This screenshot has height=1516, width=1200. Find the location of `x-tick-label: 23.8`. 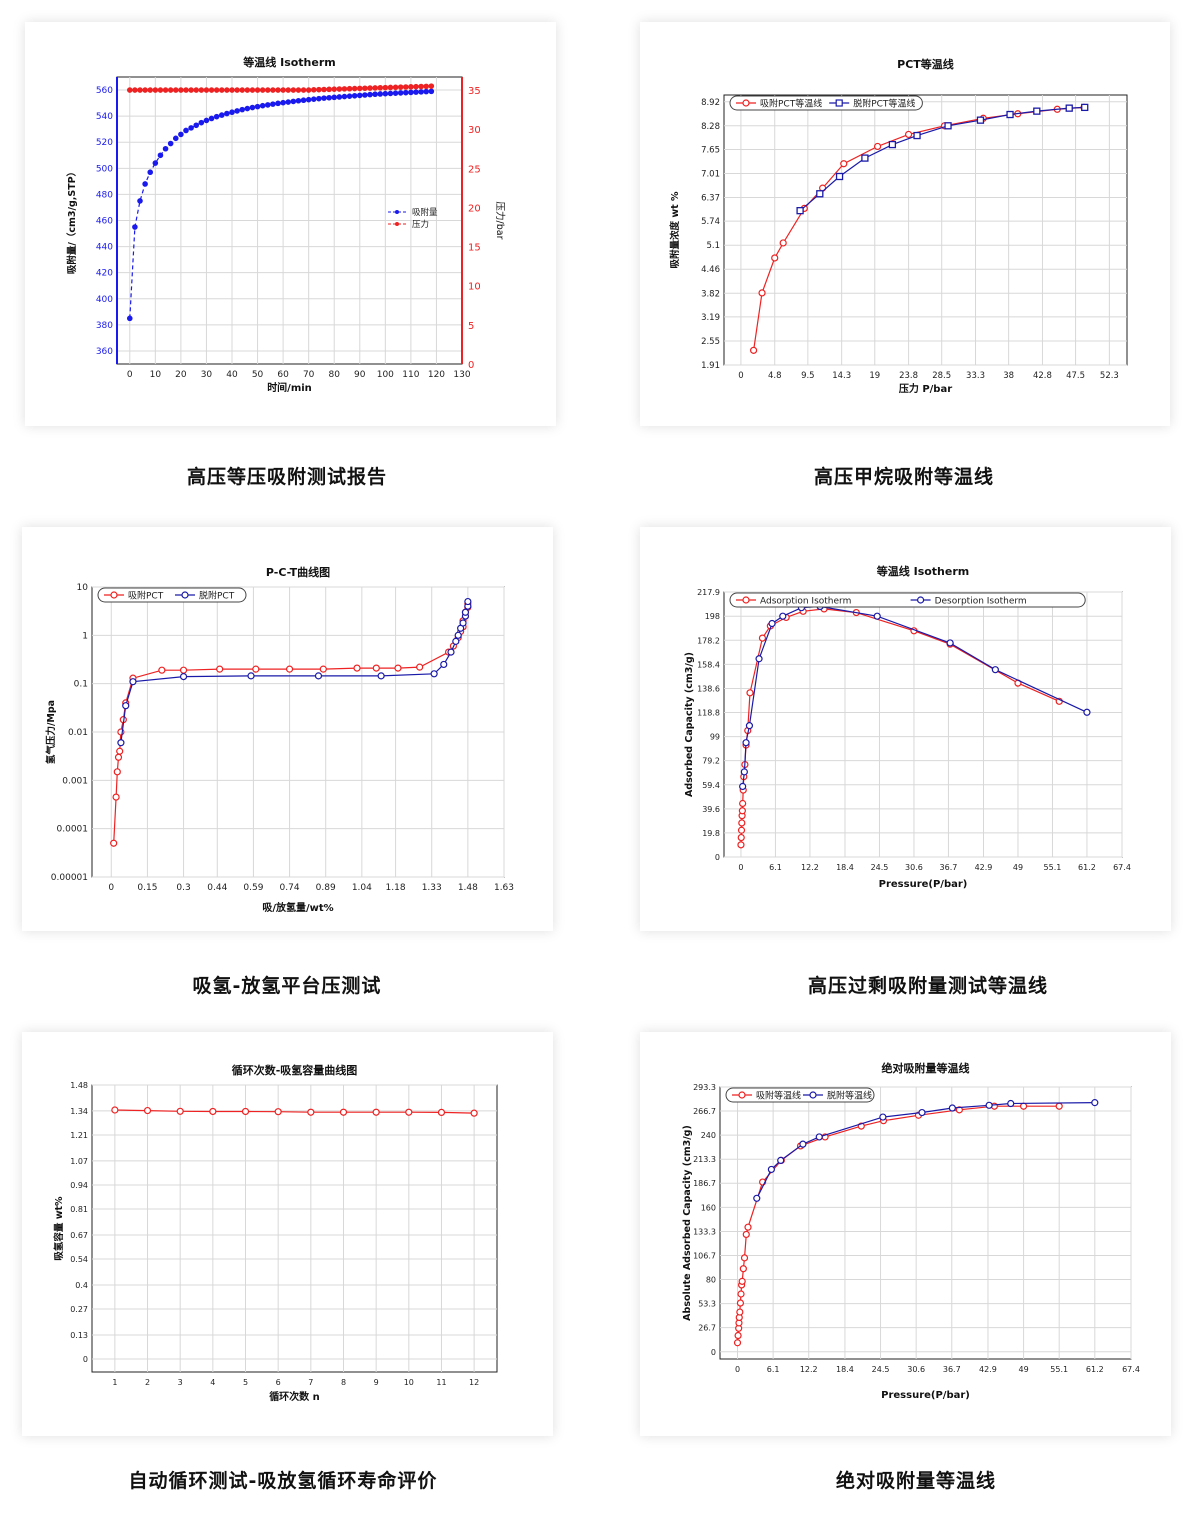

x-tick-label: 23.8 is located at coordinates (908, 376).